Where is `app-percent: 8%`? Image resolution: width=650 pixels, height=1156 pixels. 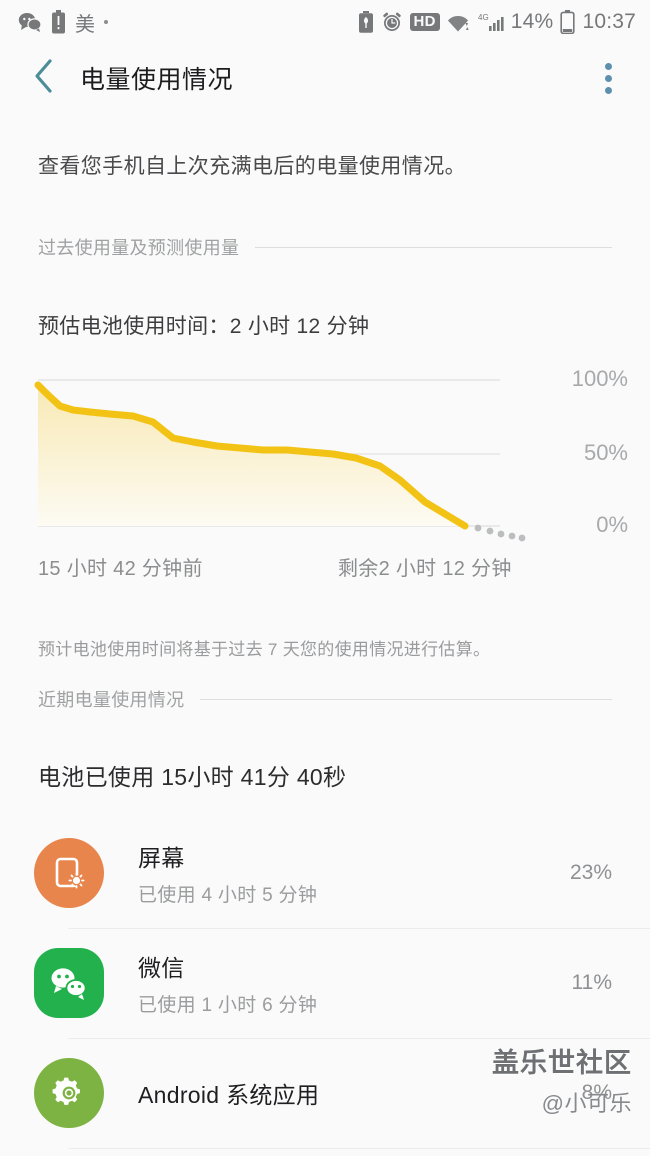 app-percent: 8% is located at coordinates (596, 1092).